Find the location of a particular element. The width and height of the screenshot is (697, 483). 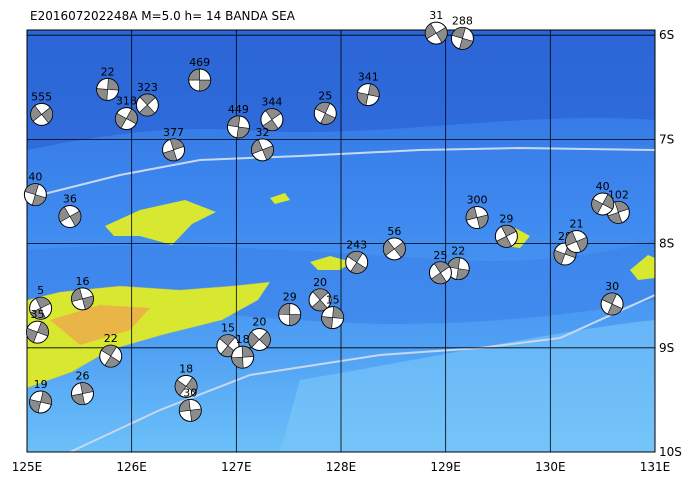

depth-label: 29 is located at coordinates (290, 296).